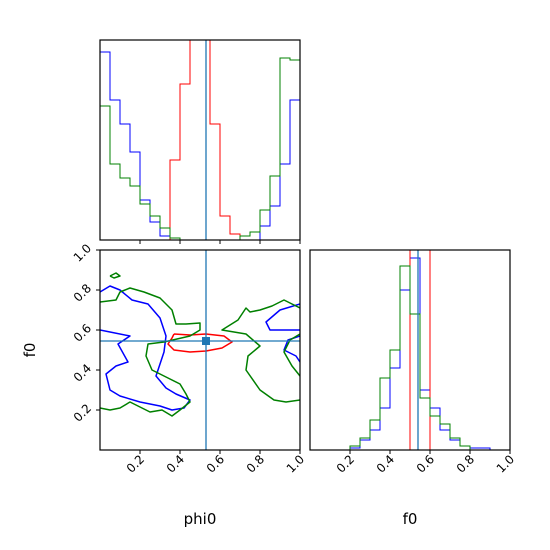 The width and height of the screenshot is (550, 550). What do you see at coordinates (30, 350) in the screenshot?
I see `y-axis-label-f0: f0` at bounding box center [30, 350].